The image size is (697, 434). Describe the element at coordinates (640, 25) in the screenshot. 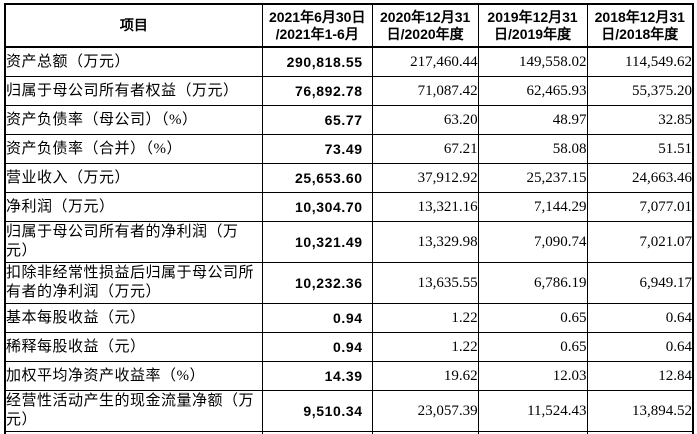

I see `col-header-period-2018: 2018年12月31 日/2018年度` at that location.